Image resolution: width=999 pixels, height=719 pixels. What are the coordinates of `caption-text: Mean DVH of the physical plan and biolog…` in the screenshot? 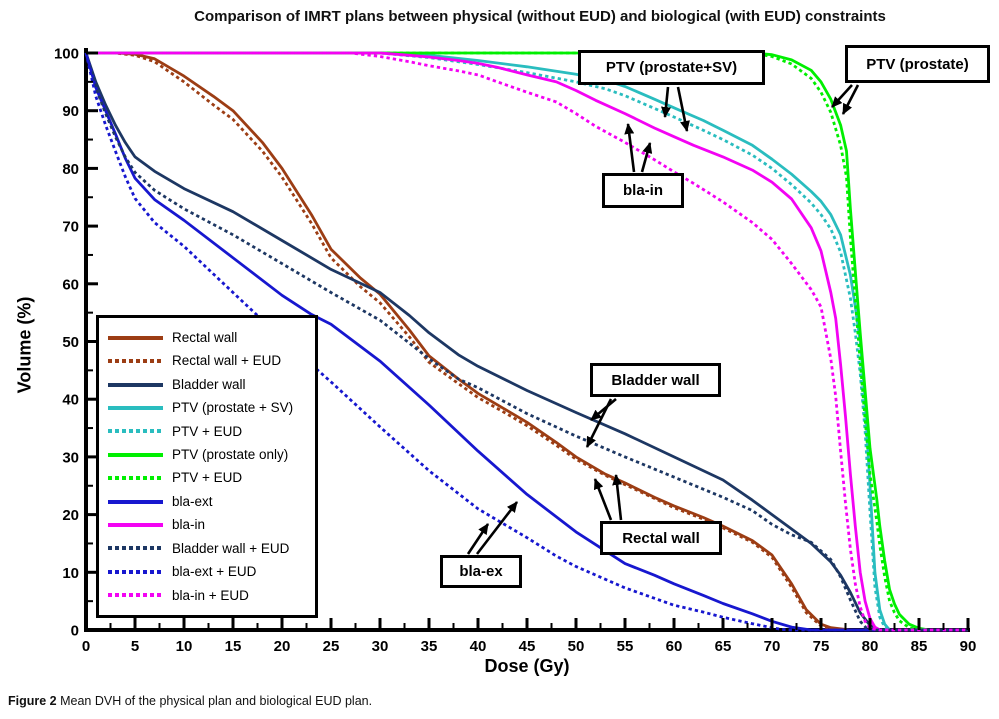 It's located at (214, 701).